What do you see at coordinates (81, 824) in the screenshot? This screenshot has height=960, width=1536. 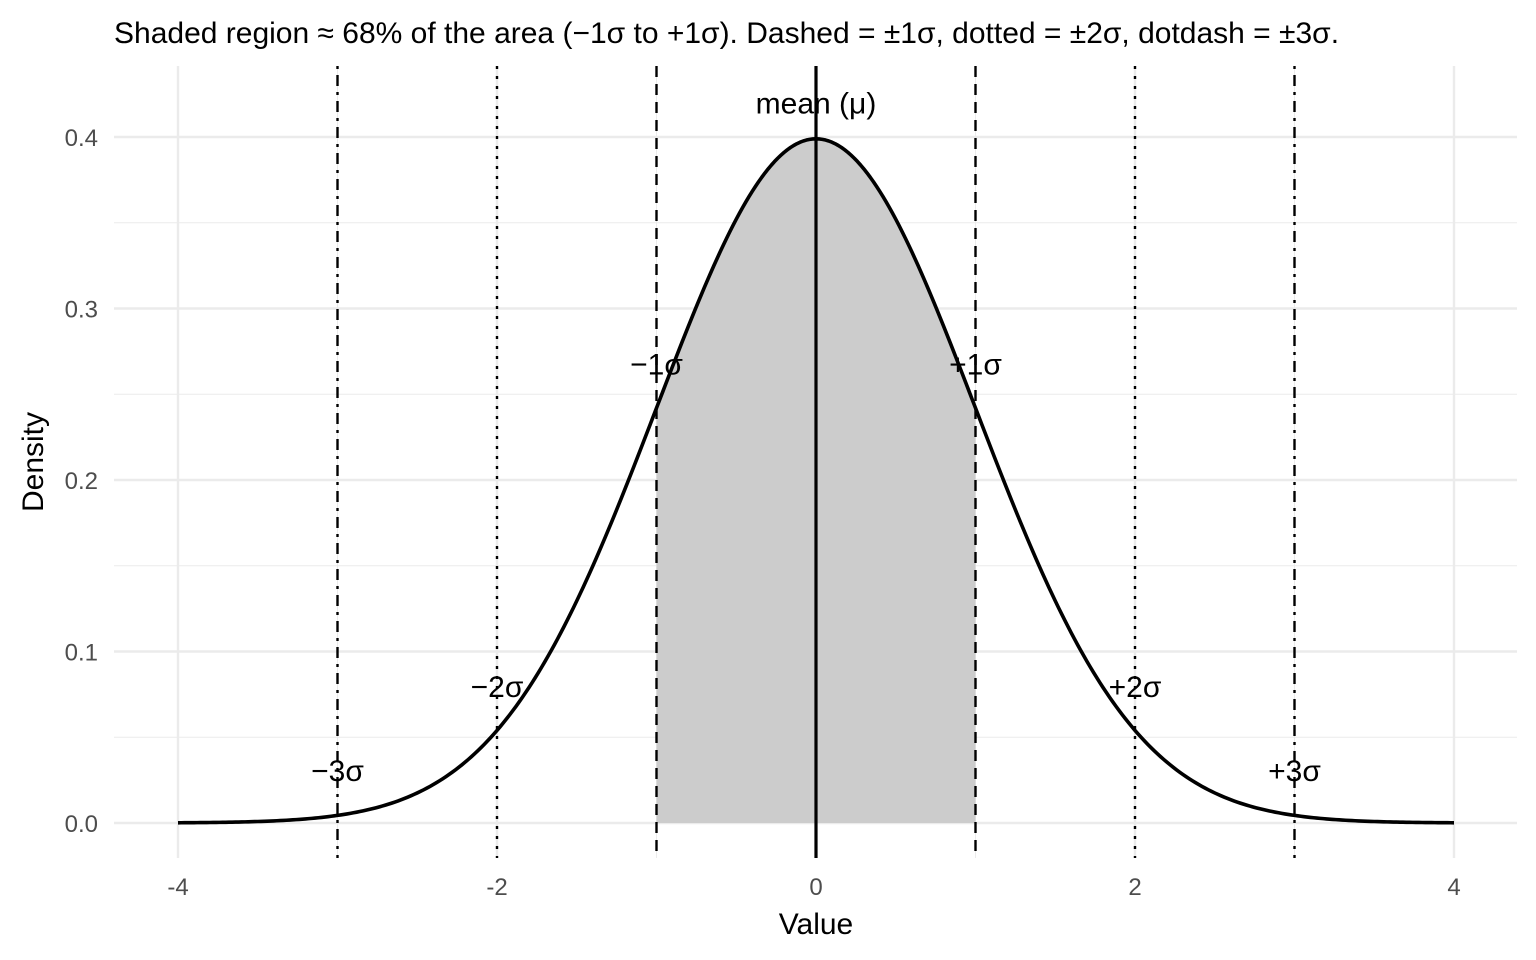 I see `y-tick-label: 0.0` at bounding box center [81, 824].